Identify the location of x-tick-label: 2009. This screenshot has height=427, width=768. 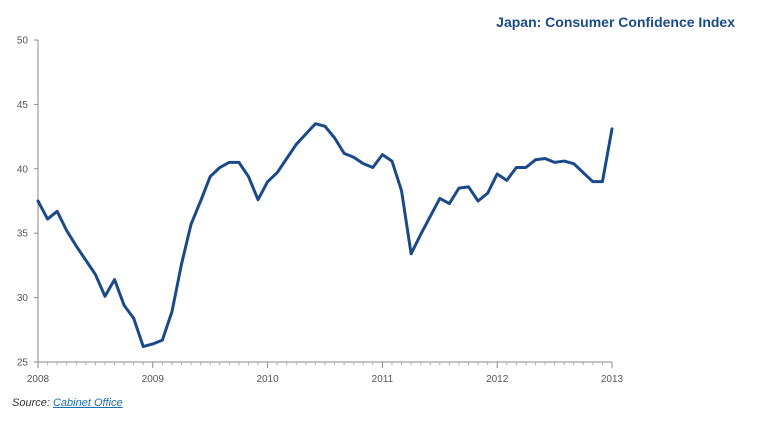
(153, 379).